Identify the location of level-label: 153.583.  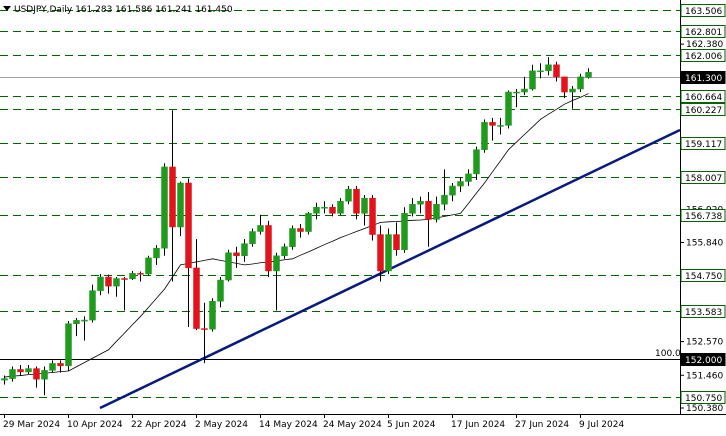
(703, 313).